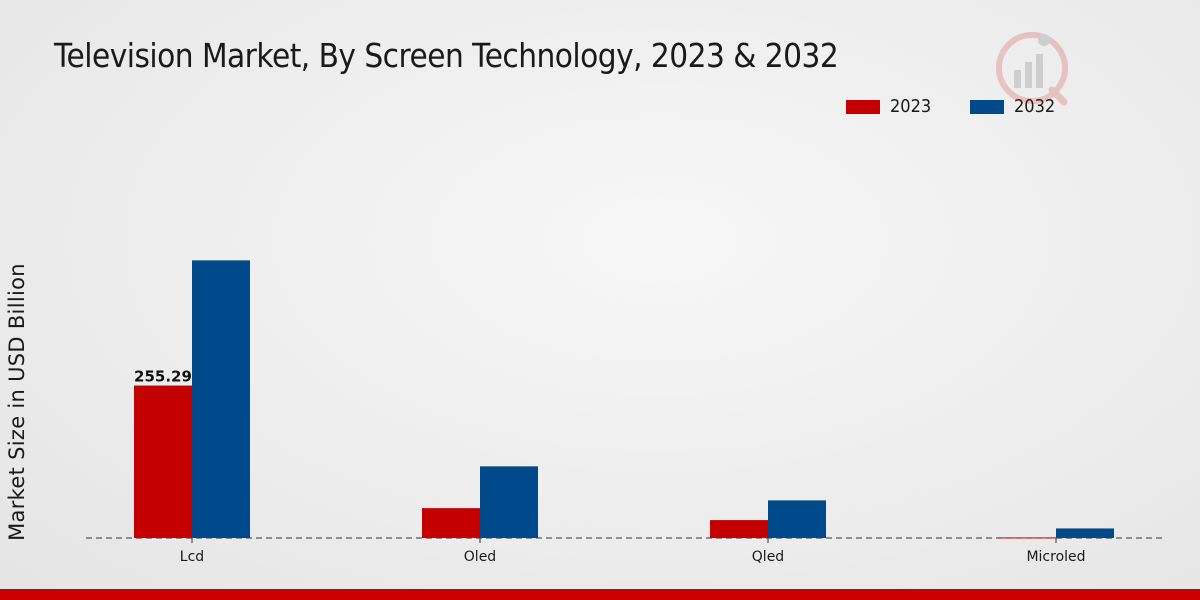 The image size is (1200, 600). I want to click on bar-qled-2032, so click(797, 519).